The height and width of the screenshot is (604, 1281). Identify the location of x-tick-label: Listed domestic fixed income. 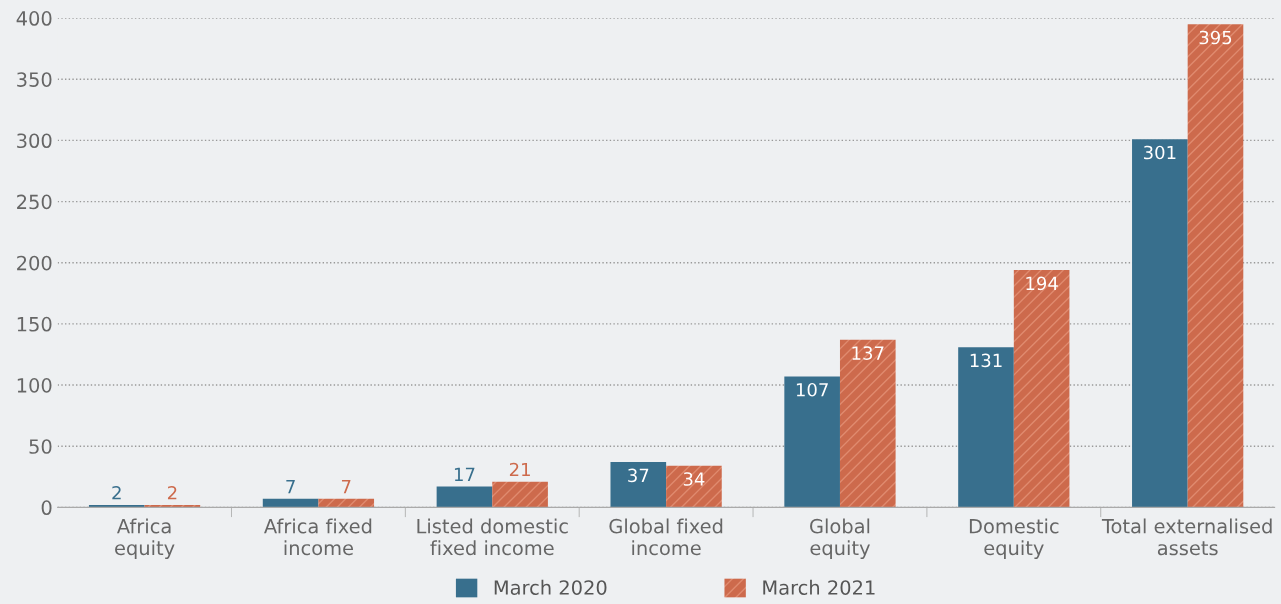
(492, 537).